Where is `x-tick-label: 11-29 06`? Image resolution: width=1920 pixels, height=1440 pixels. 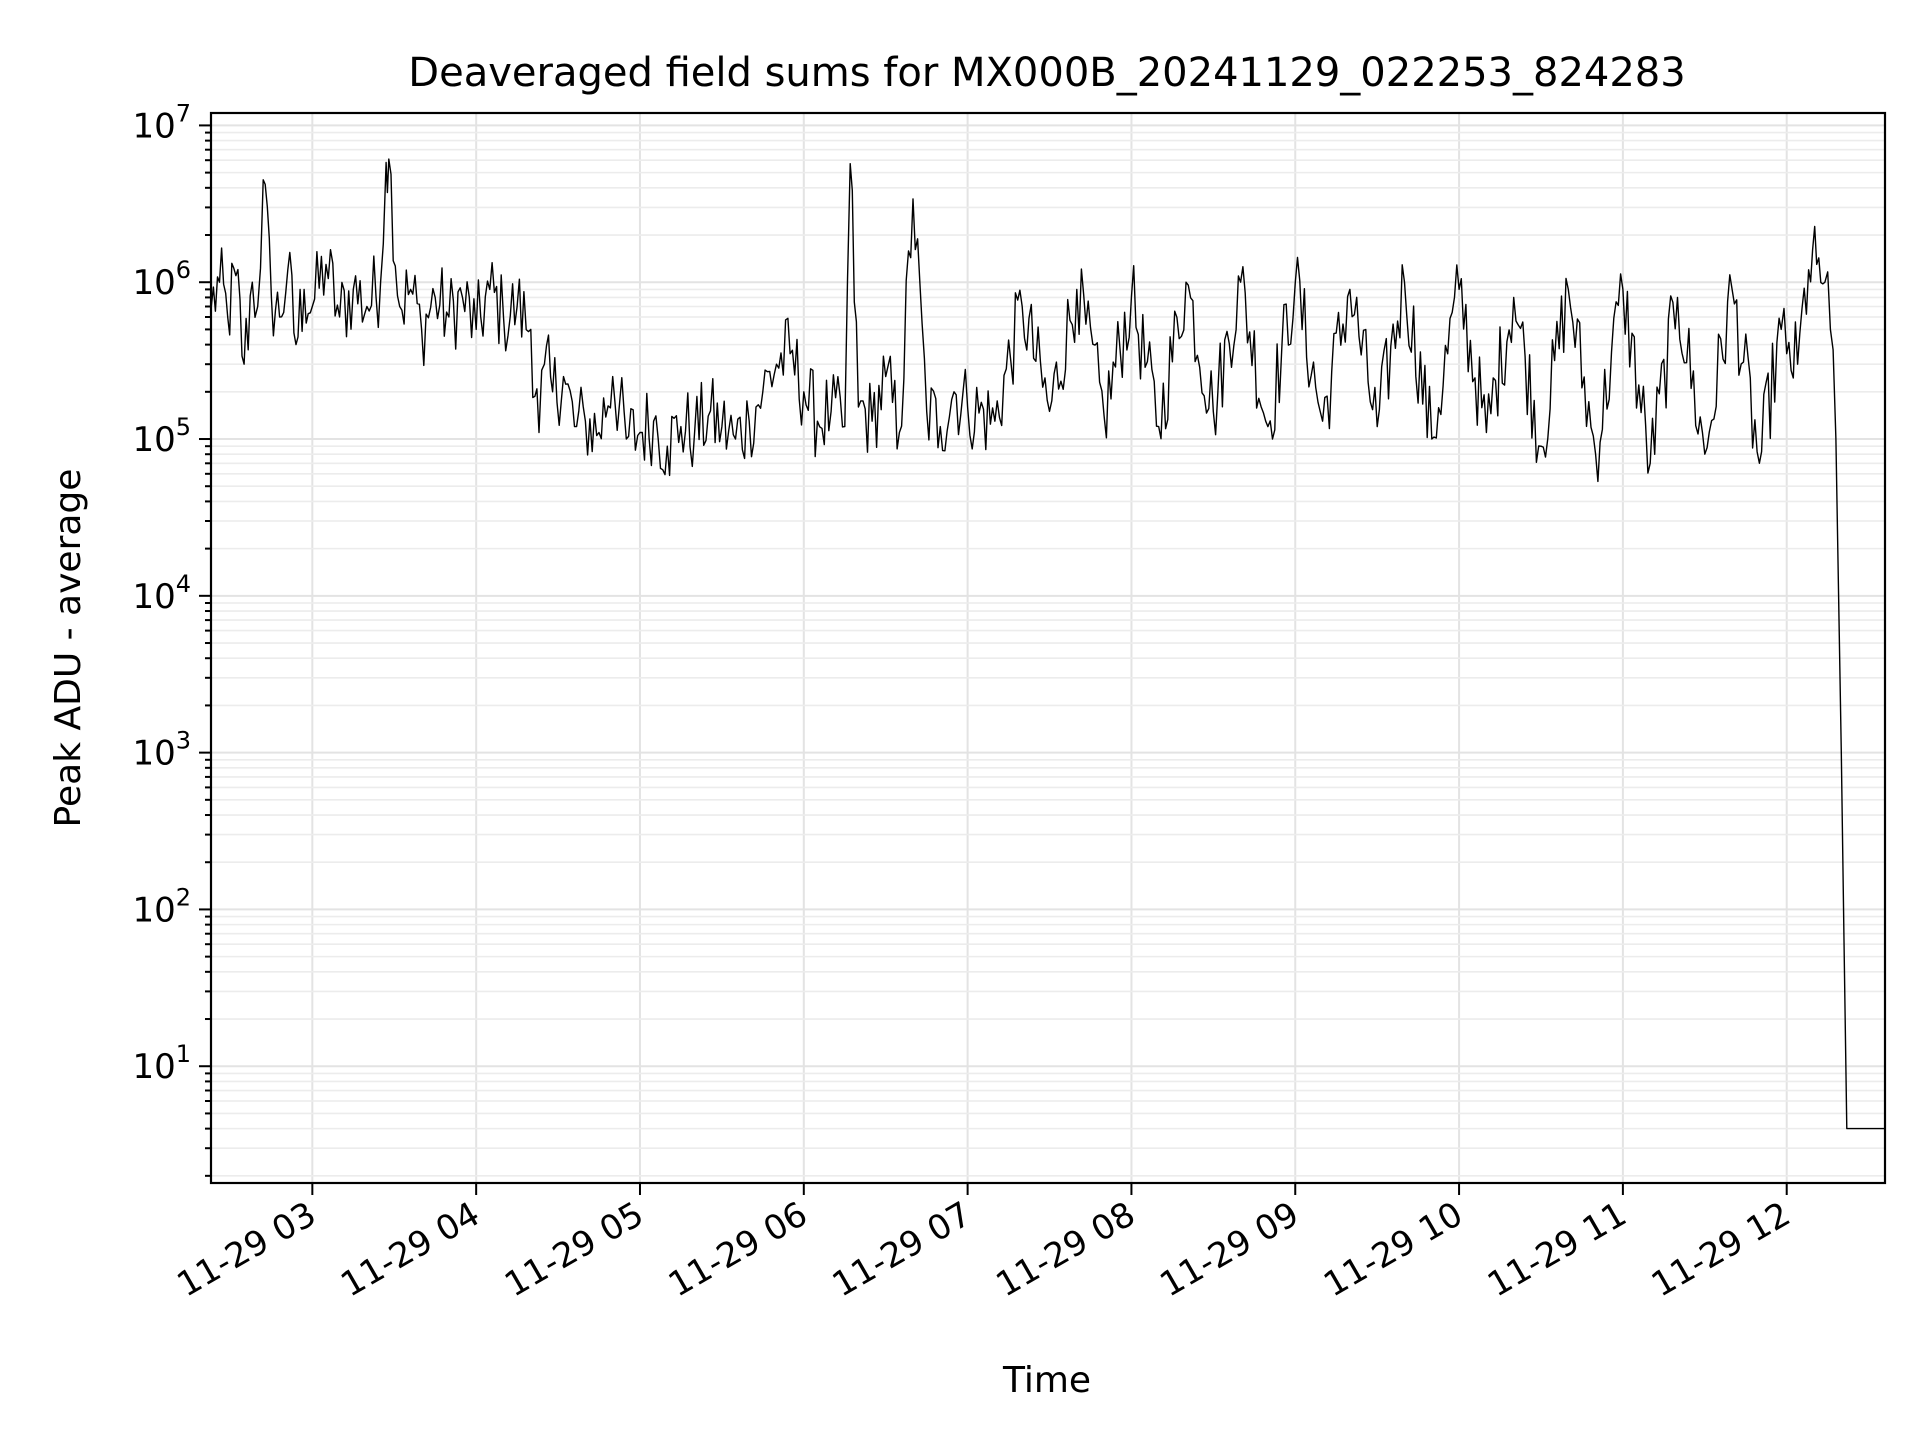 x-tick-label: 11-29 06 is located at coordinates (738, 1249).